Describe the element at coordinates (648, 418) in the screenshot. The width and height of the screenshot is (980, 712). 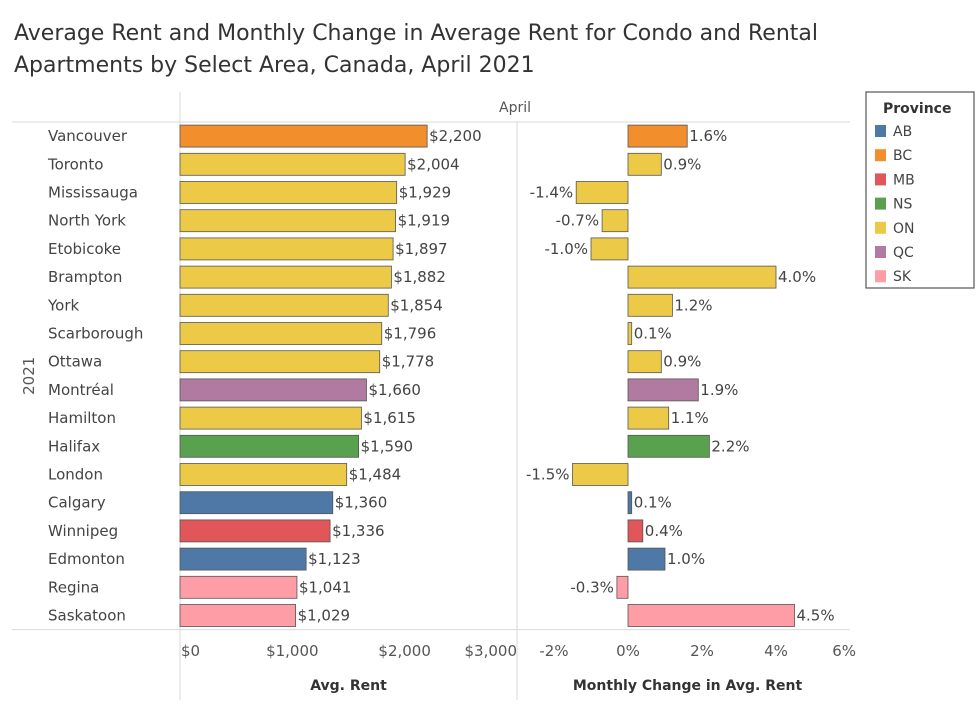
I see `change-bar-hamilton` at that location.